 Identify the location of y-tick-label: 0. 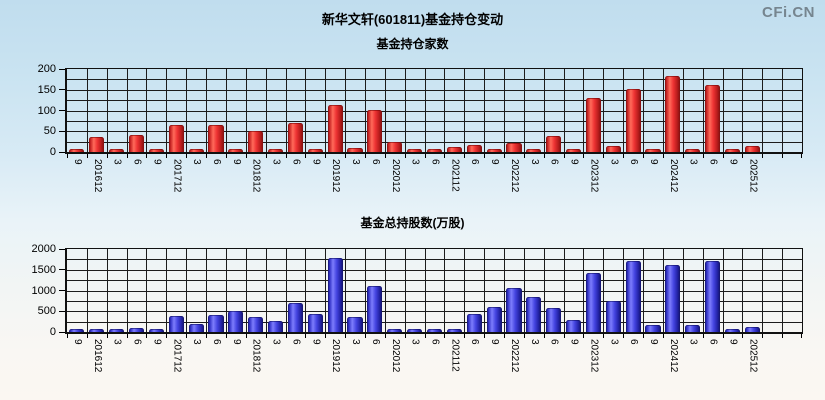
(52, 152).